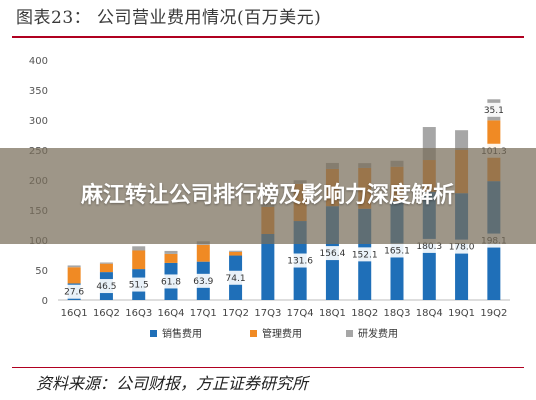 This screenshot has height=400, width=536. I want to click on x-tick-label: 18Q2, so click(364, 313).